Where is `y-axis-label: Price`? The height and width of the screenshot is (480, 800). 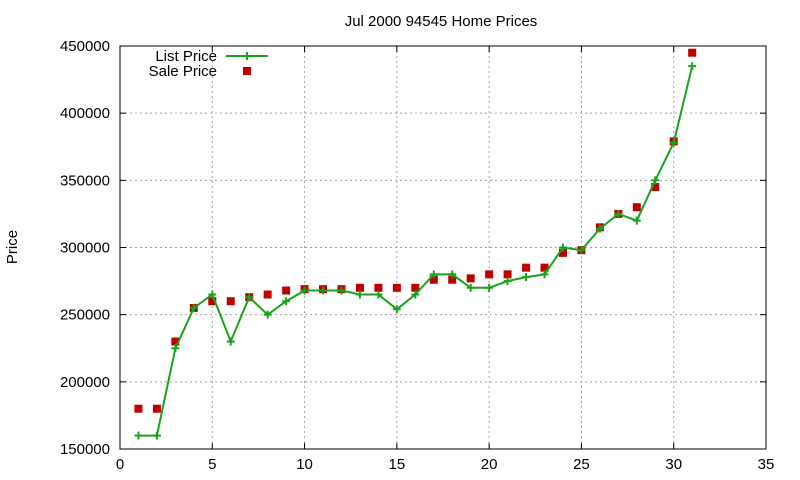 y-axis-label: Price is located at coordinates (12, 247).